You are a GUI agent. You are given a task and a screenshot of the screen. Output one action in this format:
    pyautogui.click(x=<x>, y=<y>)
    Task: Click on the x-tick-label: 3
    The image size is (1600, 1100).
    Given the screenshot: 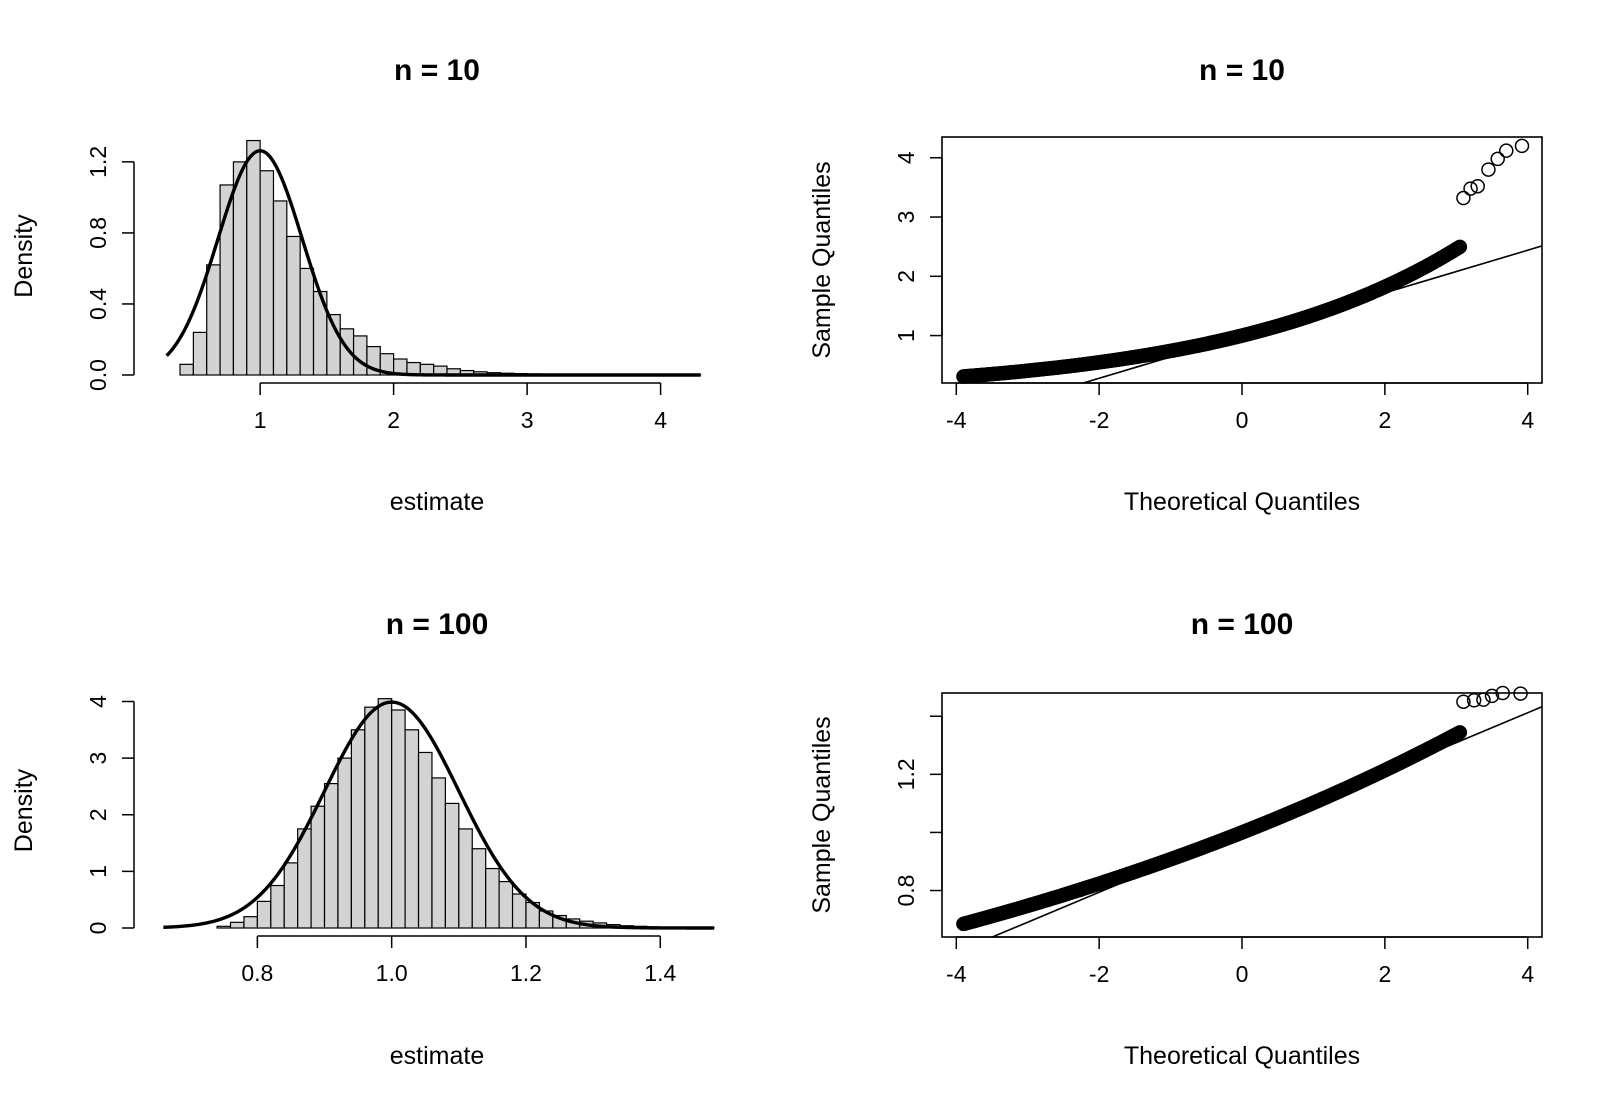 What is the action you would take?
    pyautogui.click(x=527, y=420)
    